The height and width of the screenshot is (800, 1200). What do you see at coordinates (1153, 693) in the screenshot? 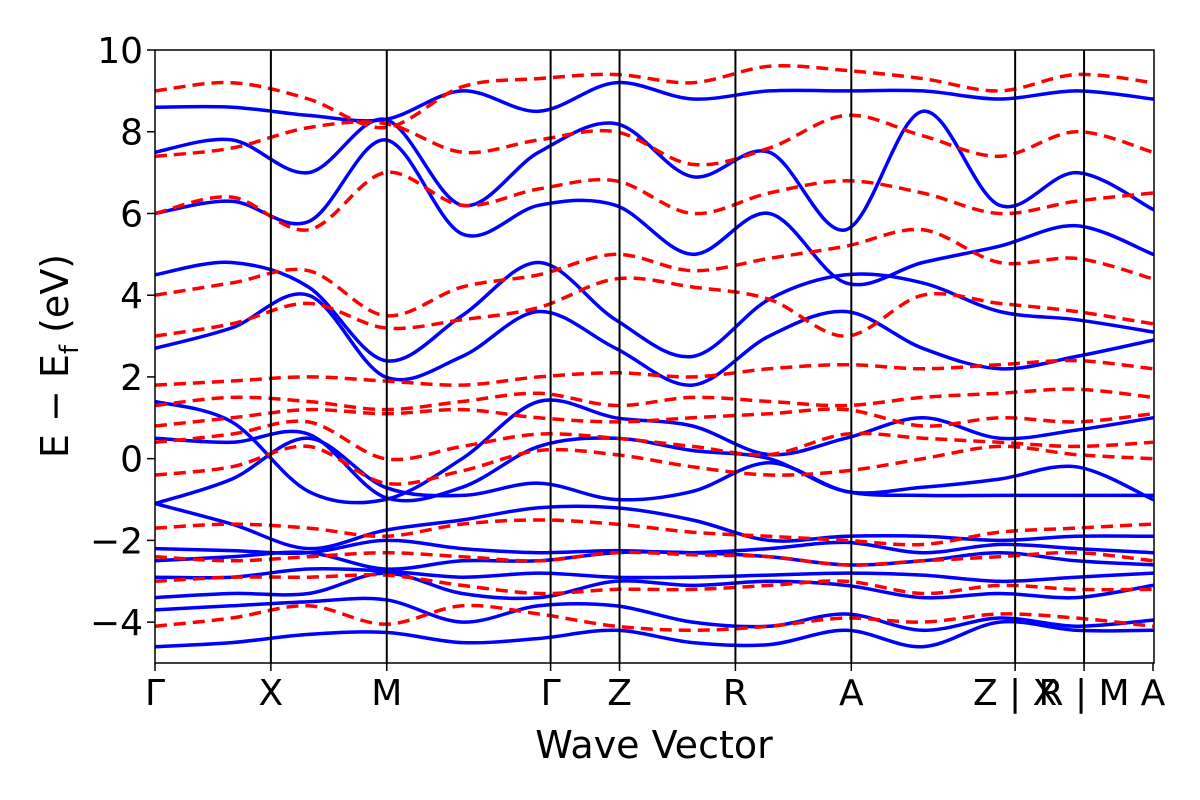
I see `x-tick-label-9: A` at bounding box center [1153, 693].